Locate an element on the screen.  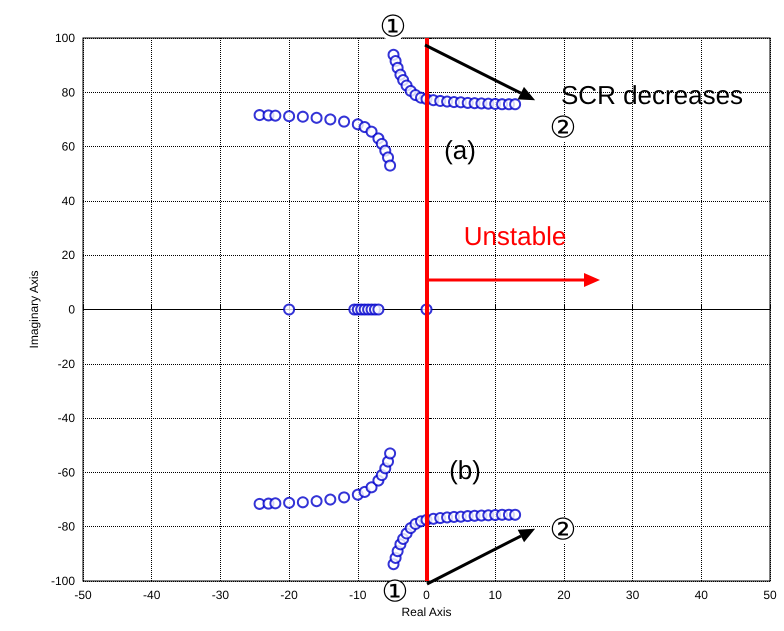
x-tick-label: 0 is located at coordinates (426, 595).